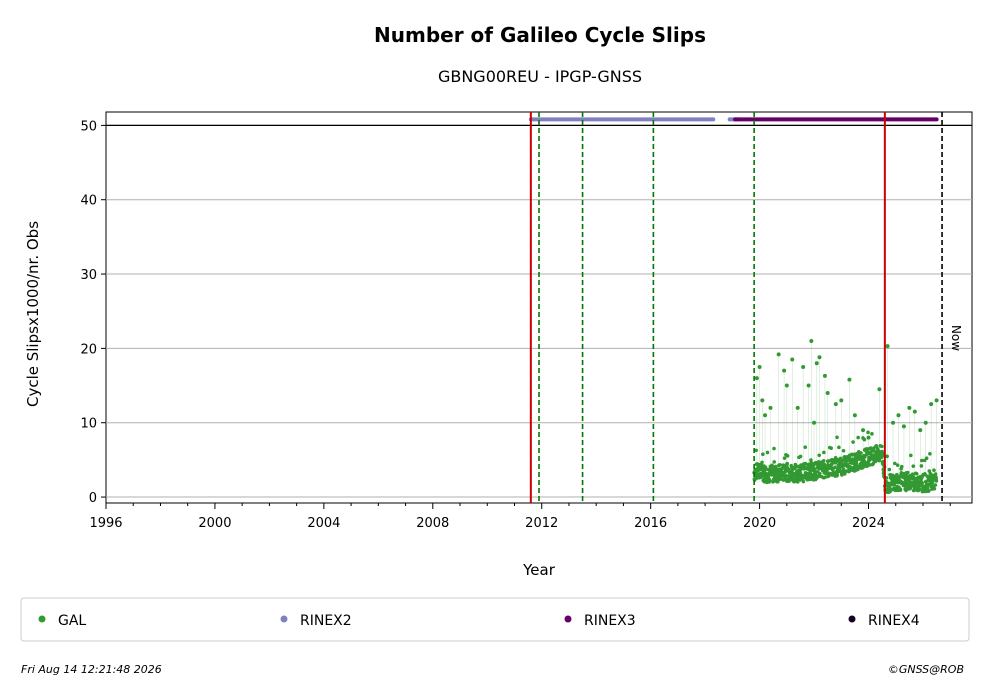  Describe the element at coordinates (539, 570) in the screenshot. I see `x-axis-label: Year` at that location.